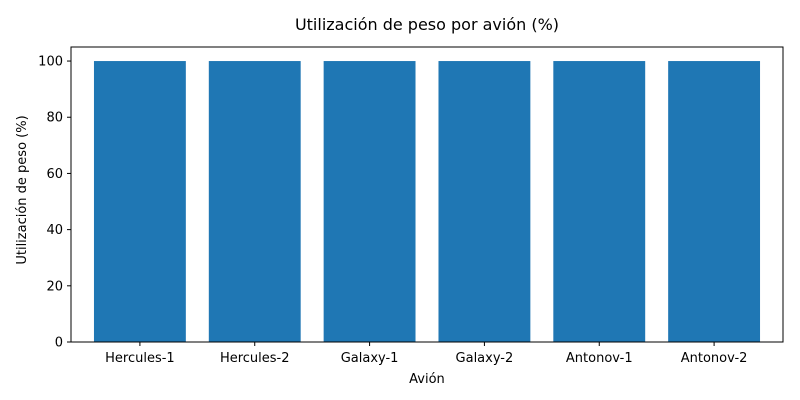  Describe the element at coordinates (54, 203) in the screenshot. I see `y-axis: 0 20 40 60 80 100` at that location.